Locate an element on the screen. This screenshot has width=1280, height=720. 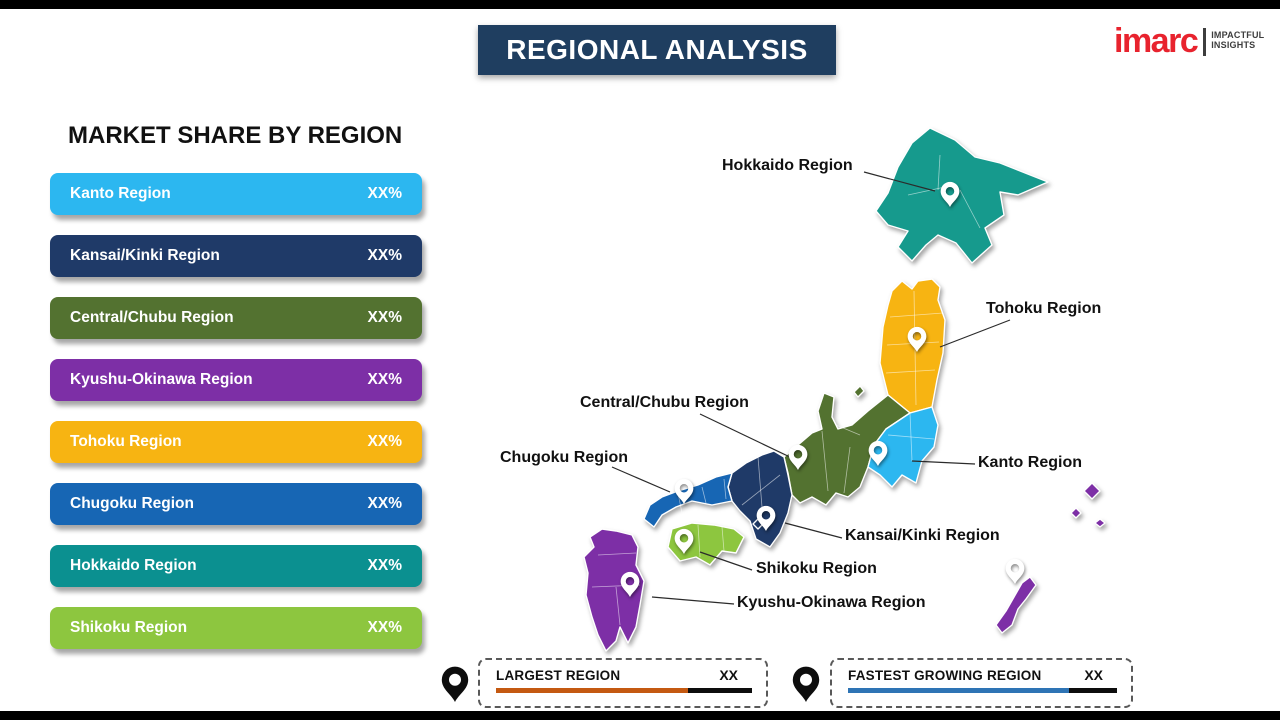
share-row-central-chubu: Central/Chubu Region XX% is located at coordinates (236, 318).